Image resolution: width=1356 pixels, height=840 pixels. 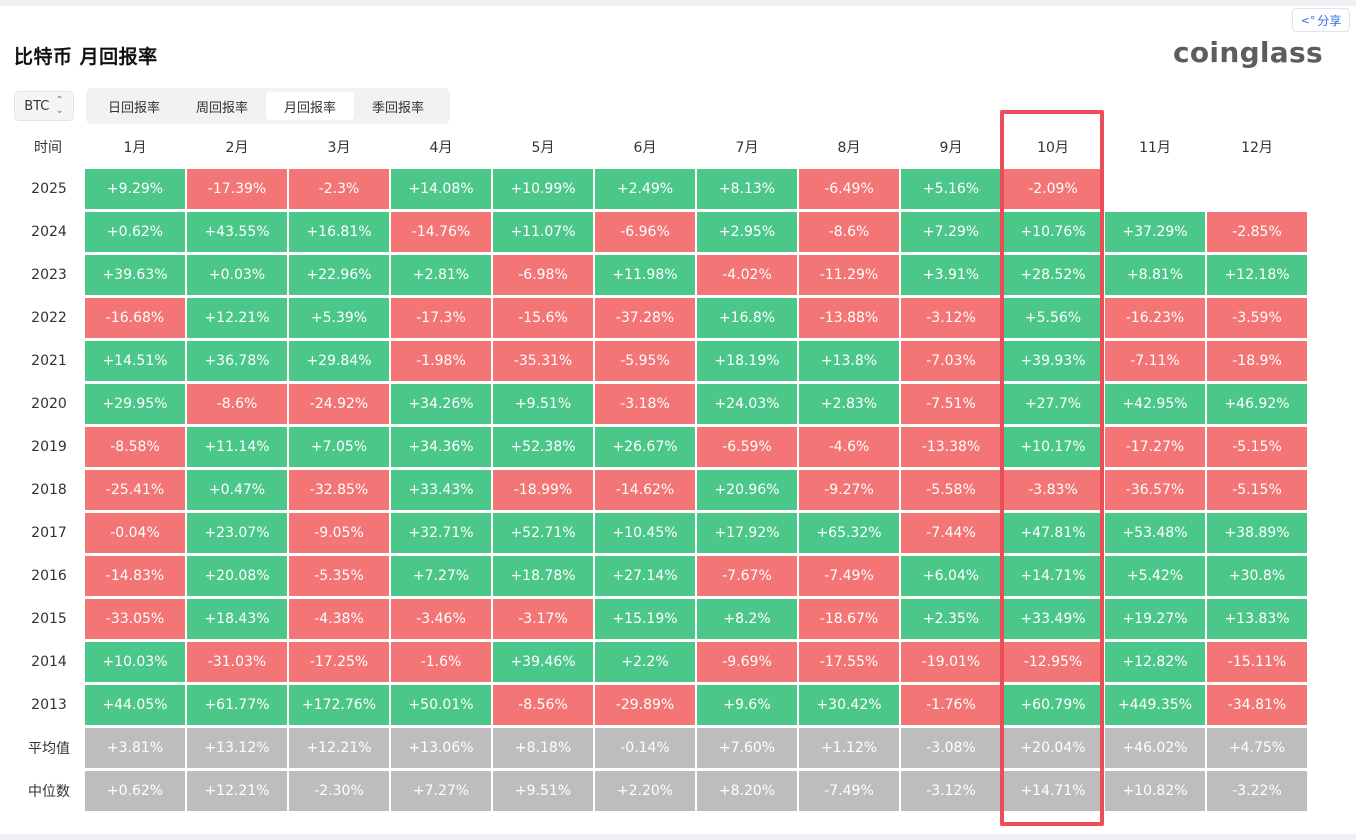 What do you see at coordinates (747, 576) in the screenshot?
I see `return-cell: -7.67%` at bounding box center [747, 576].